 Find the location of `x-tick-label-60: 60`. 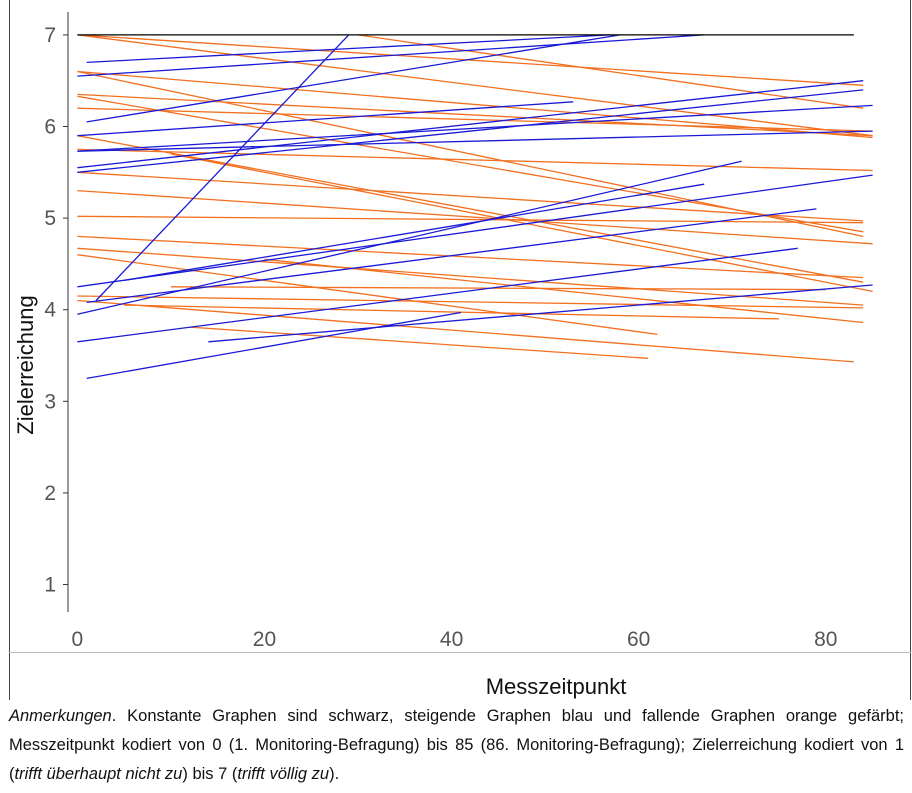

x-tick-label-60: 60 is located at coordinates (638, 639).